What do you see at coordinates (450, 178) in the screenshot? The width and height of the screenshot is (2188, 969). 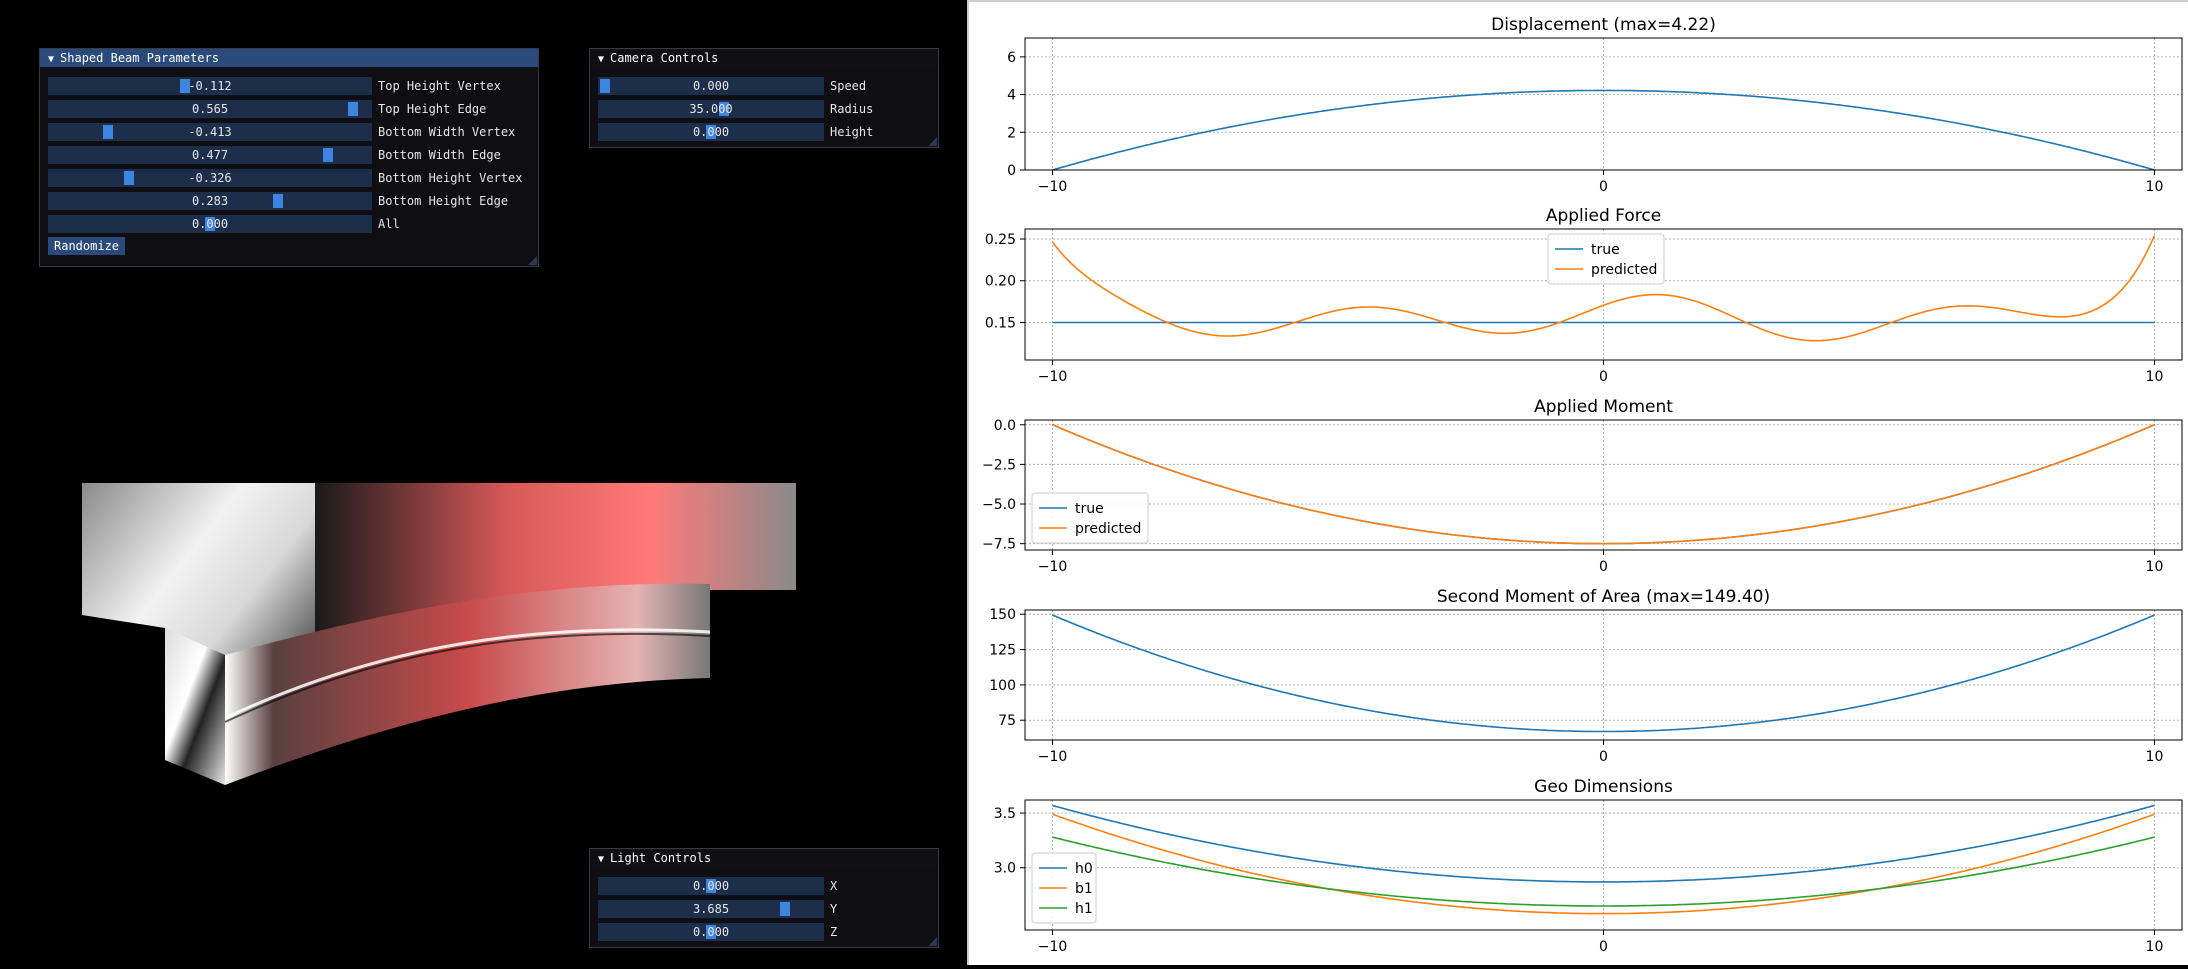 I see `slider-label: Bottom Height Vertex` at bounding box center [450, 178].